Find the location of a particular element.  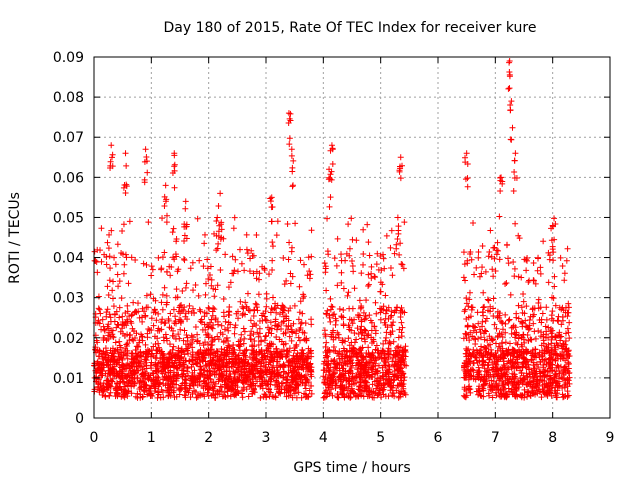

y-tick-label: 0.05 is located at coordinates (68, 218).